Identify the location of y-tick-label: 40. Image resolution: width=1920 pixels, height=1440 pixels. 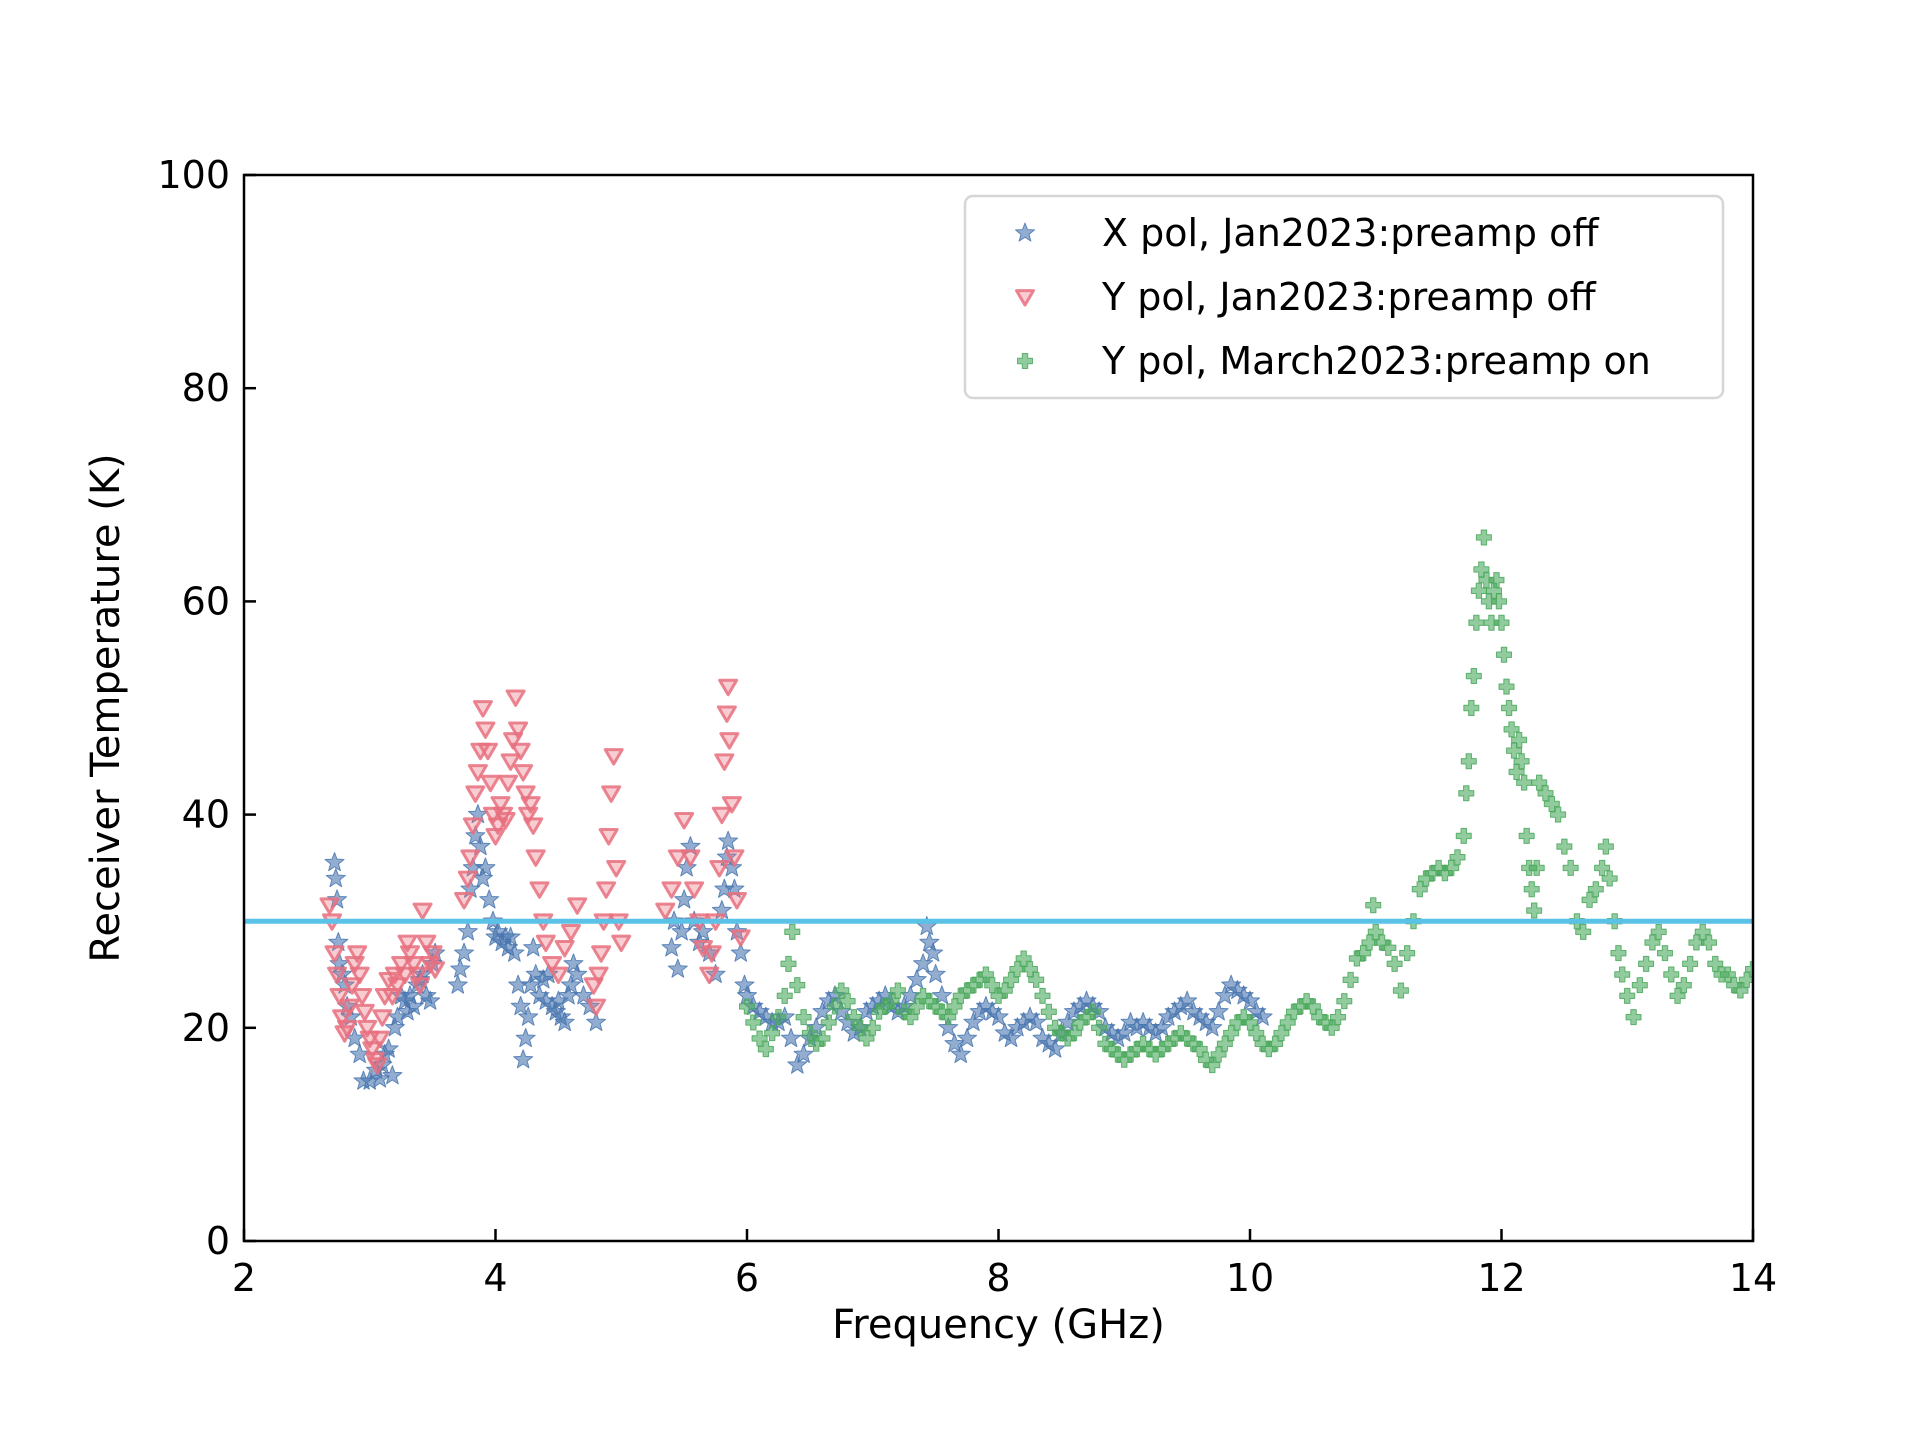
(206, 815).